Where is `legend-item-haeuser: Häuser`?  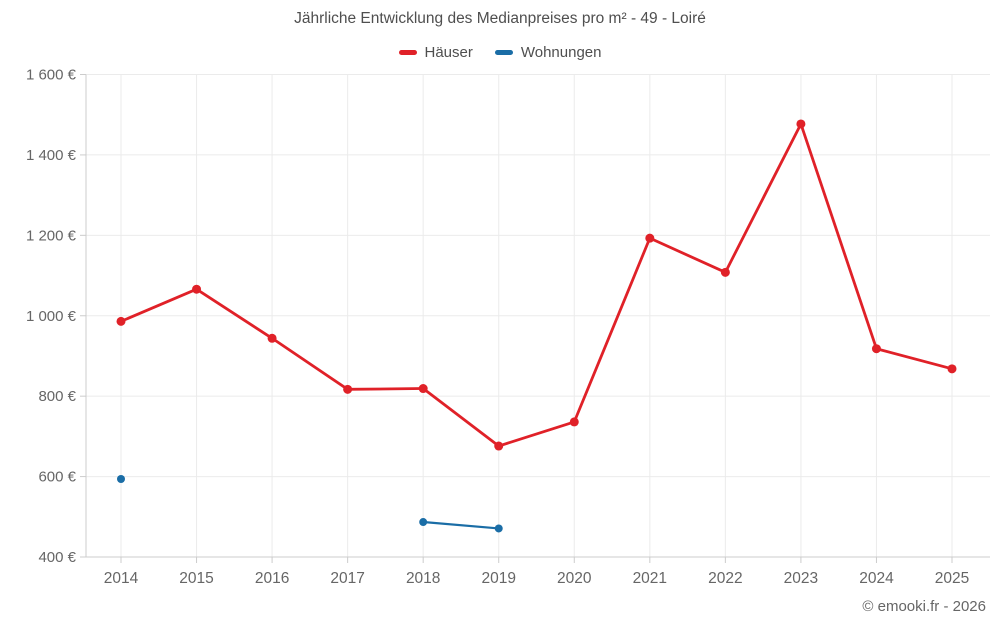 legend-item-haeuser: Häuser is located at coordinates (435, 52).